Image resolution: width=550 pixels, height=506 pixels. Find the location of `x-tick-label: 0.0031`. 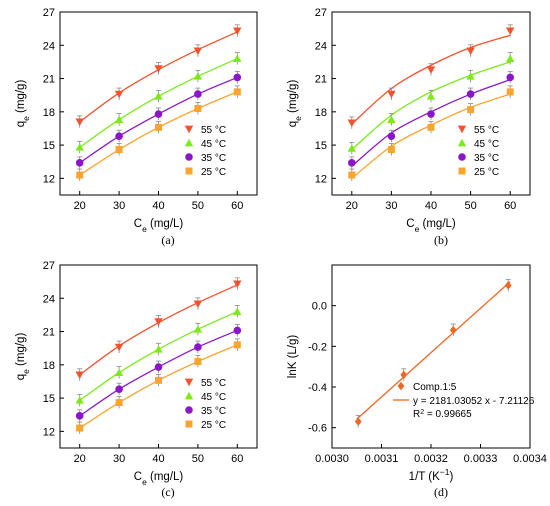

x-tick-label: 0.0031 is located at coordinates (382, 459).